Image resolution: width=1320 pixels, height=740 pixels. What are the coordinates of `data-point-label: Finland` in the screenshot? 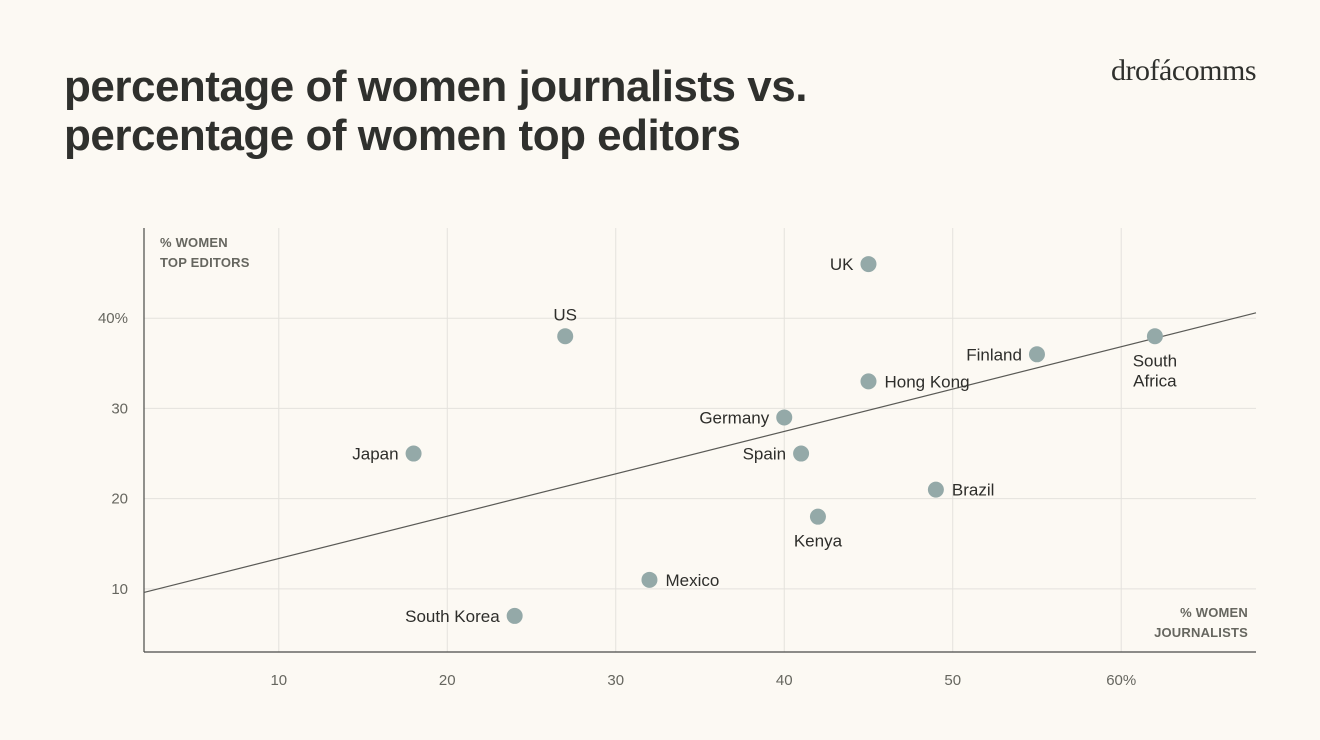 It's located at (994, 354).